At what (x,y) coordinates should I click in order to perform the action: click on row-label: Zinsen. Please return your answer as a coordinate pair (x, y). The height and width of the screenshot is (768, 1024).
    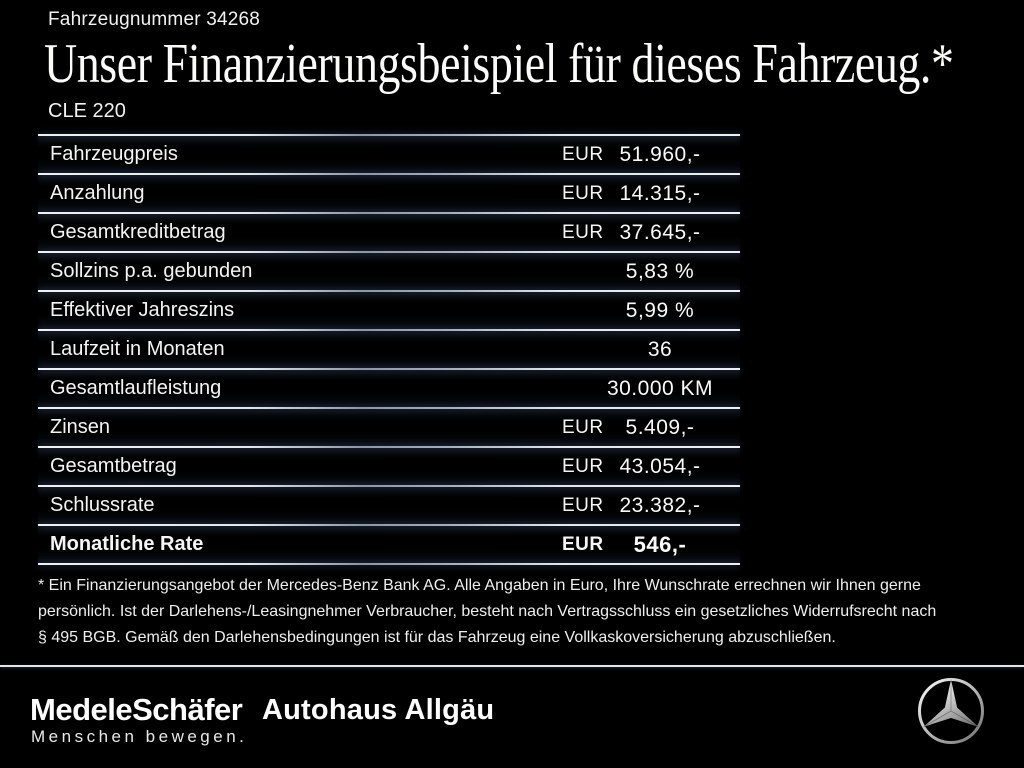
    Looking at the image, I should click on (80, 427).